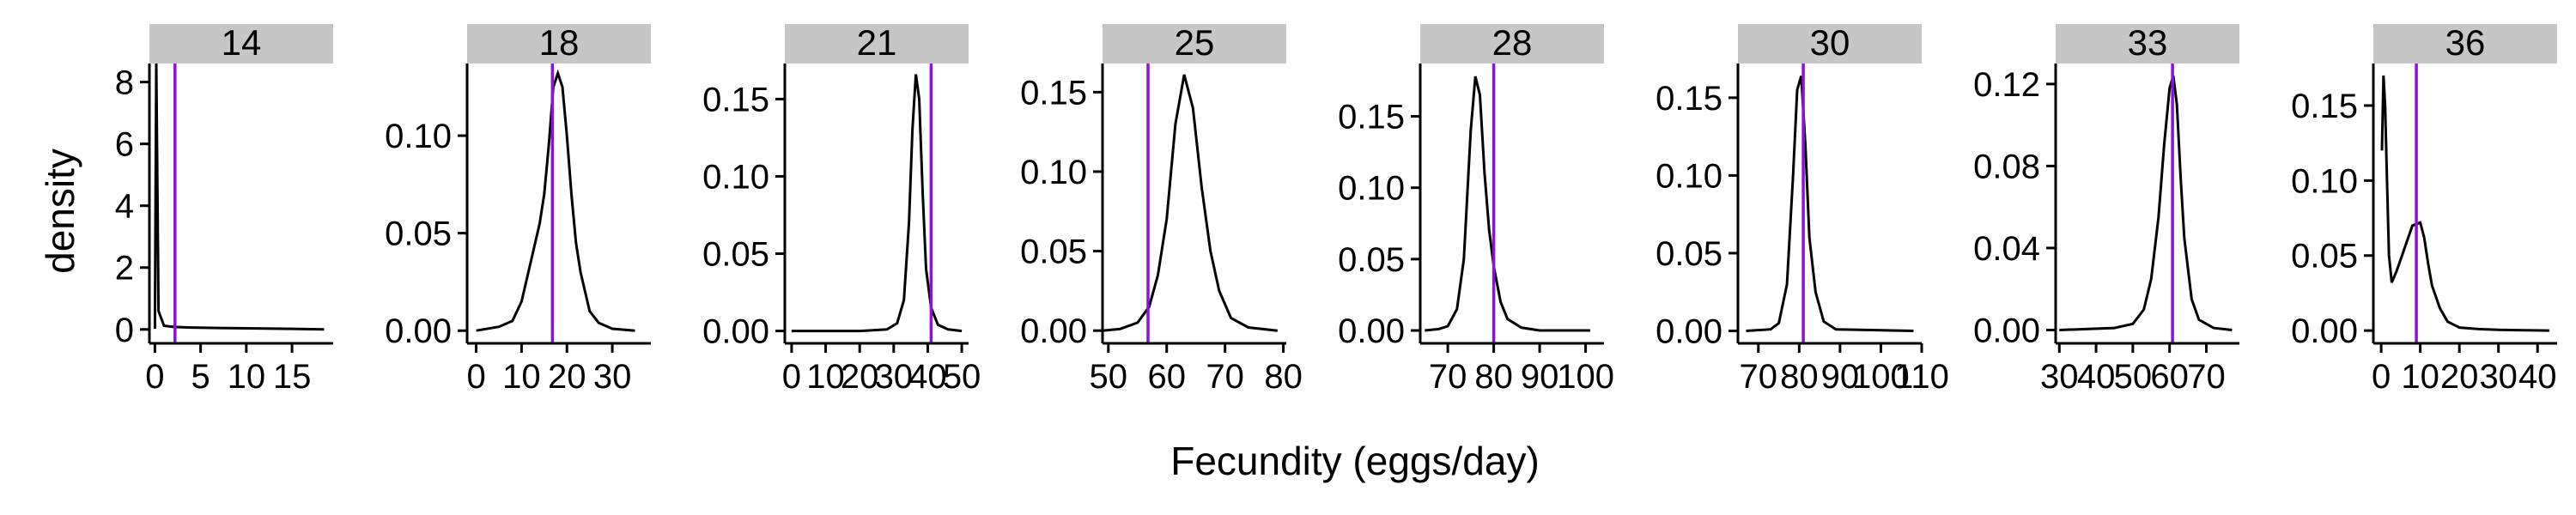 The height and width of the screenshot is (515, 2576). I want to click on y-tick-label: 4, so click(124, 207).